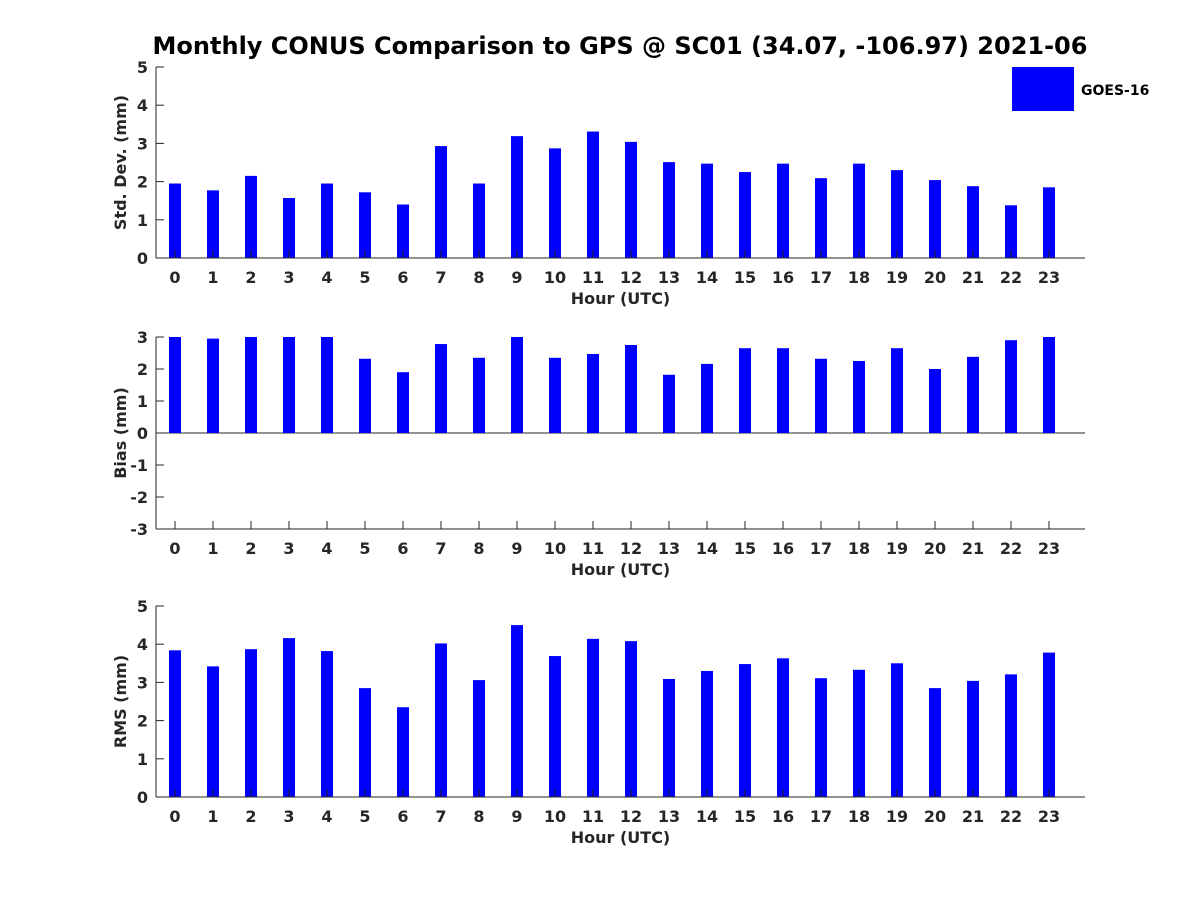  I want to click on stddev-xtick-label: 16, so click(783, 277).